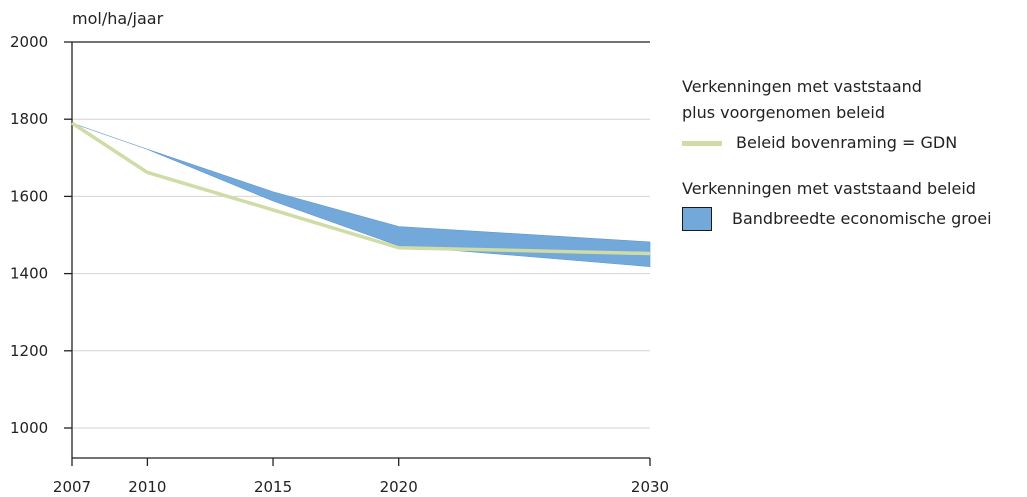  What do you see at coordinates (29, 428) in the screenshot?
I see `y-tick-label: 1000` at bounding box center [29, 428].